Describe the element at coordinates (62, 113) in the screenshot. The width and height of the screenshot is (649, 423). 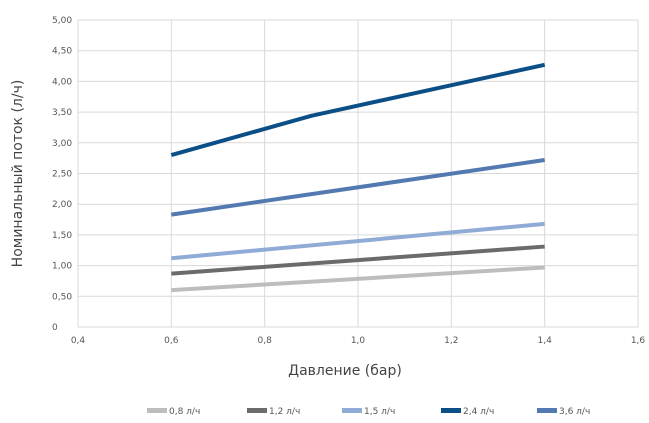
I see `y-tick-label: 3,50` at that location.